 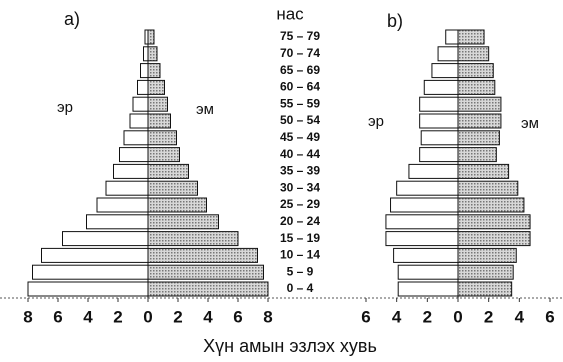 I want to click on age-label: 65 – 69, so click(x=300, y=70).